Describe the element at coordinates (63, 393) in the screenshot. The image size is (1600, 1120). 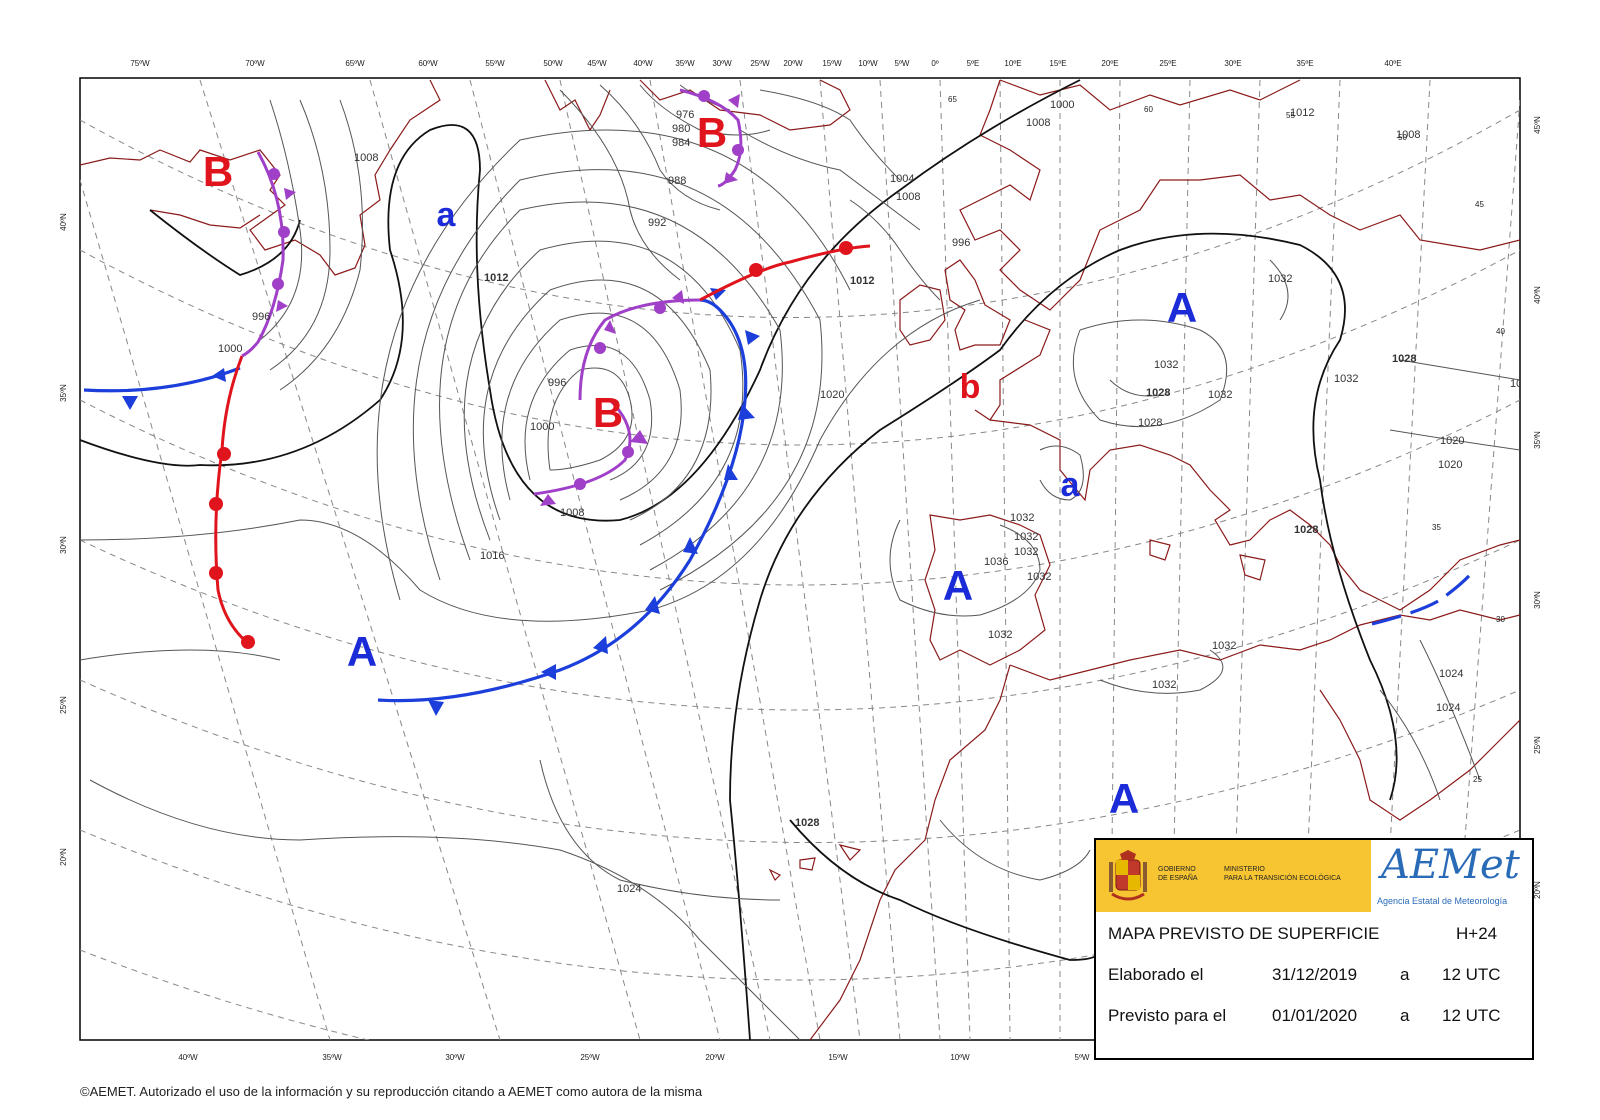
I see `left-tick-label: 35ºN` at that location.